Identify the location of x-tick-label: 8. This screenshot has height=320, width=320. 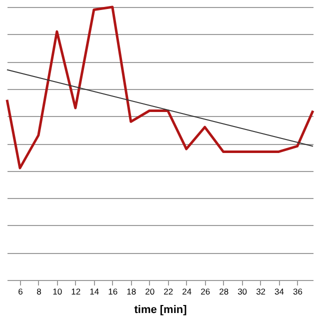
(39, 291).